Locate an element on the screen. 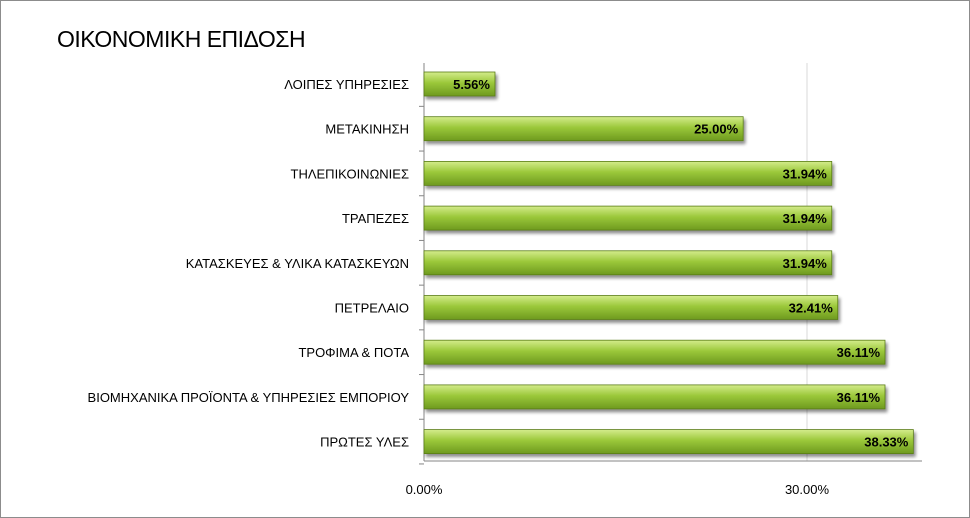 This screenshot has height=518, width=970. category-label: ΠΡΩΤΕΣ ΥΛΕΣ is located at coordinates (364, 442).